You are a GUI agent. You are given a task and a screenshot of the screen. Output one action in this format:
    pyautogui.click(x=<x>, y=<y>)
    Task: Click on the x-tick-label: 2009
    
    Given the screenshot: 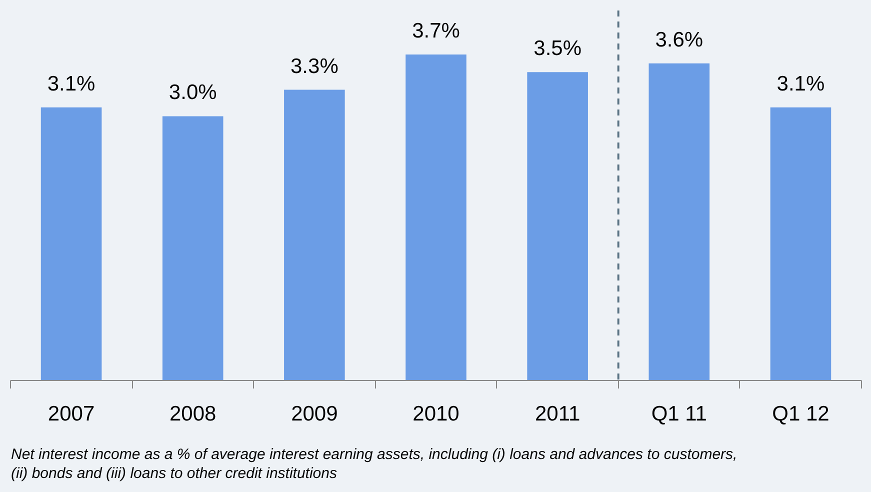 What is the action you would take?
    pyautogui.click(x=314, y=414)
    